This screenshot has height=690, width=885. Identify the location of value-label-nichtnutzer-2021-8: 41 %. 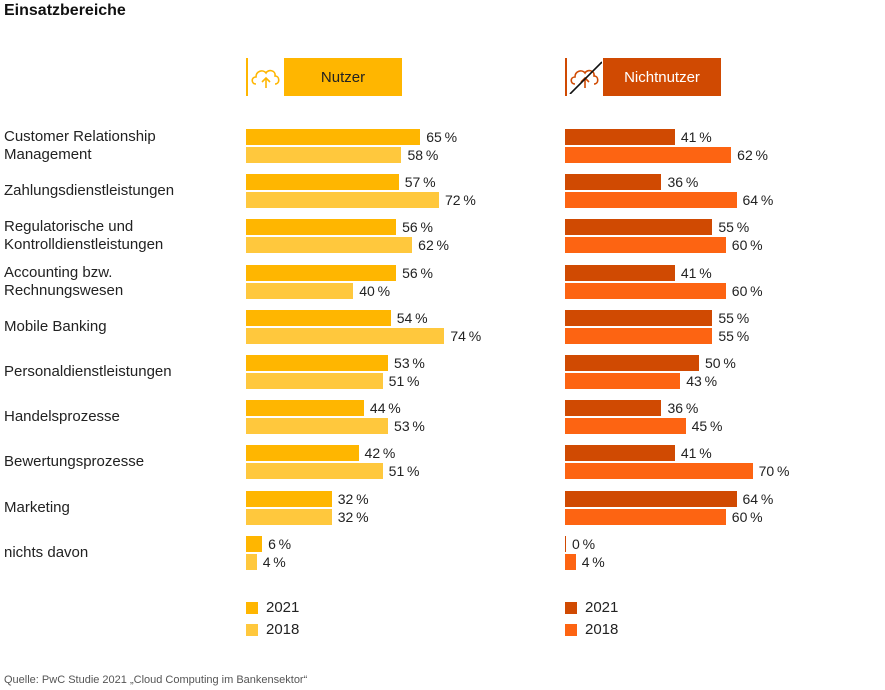
(696, 453).